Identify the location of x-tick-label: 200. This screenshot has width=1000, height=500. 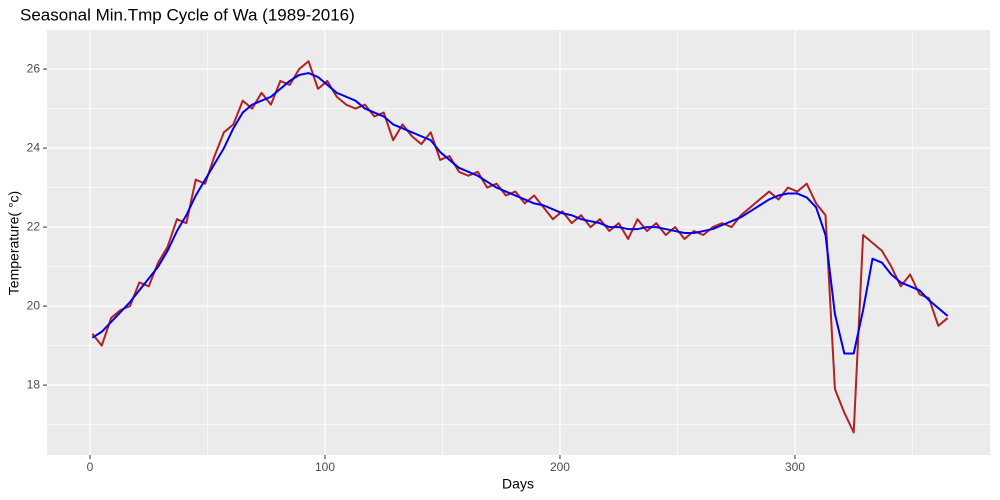
(560, 467).